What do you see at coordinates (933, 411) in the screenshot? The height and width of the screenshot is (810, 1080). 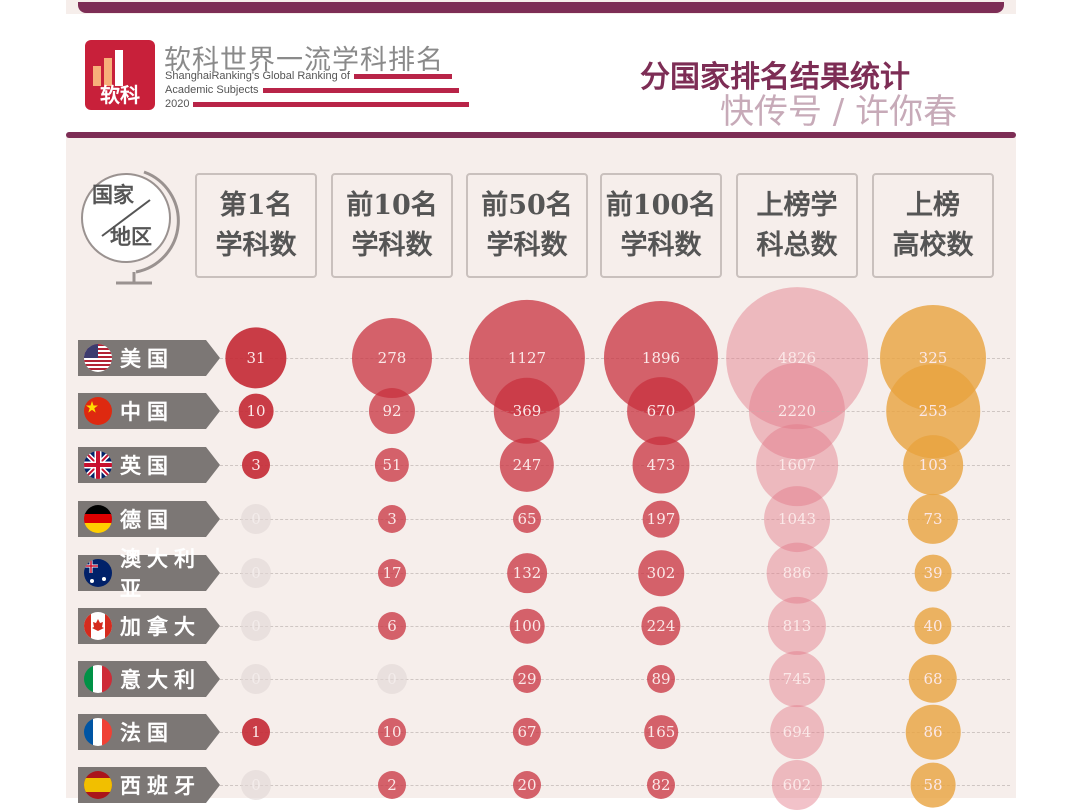 I see `bubble-value: 253` at bounding box center [933, 411].